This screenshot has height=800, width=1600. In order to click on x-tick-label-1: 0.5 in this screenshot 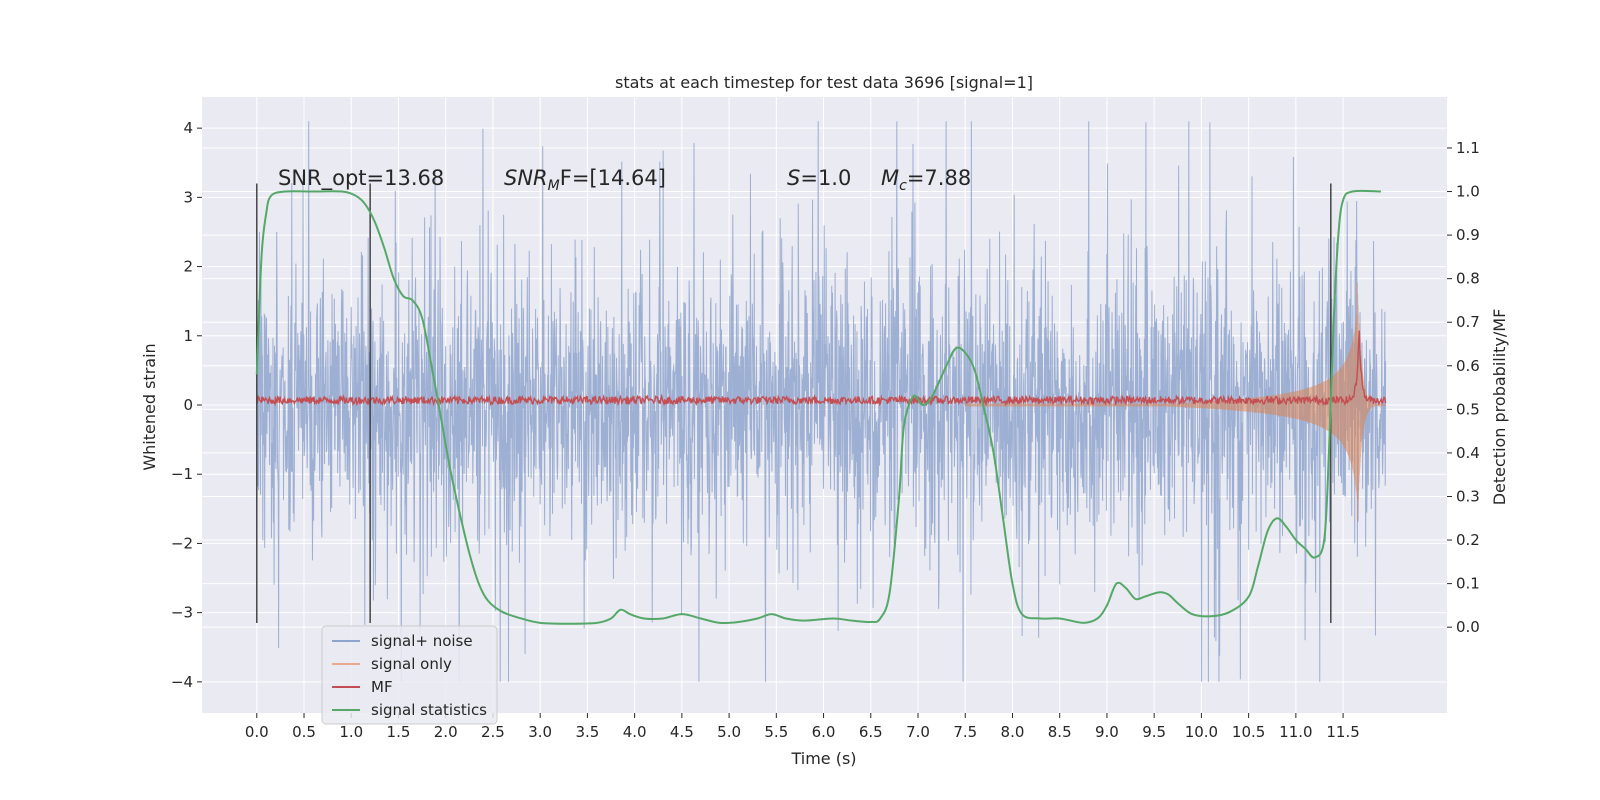, I will do `click(304, 732)`.